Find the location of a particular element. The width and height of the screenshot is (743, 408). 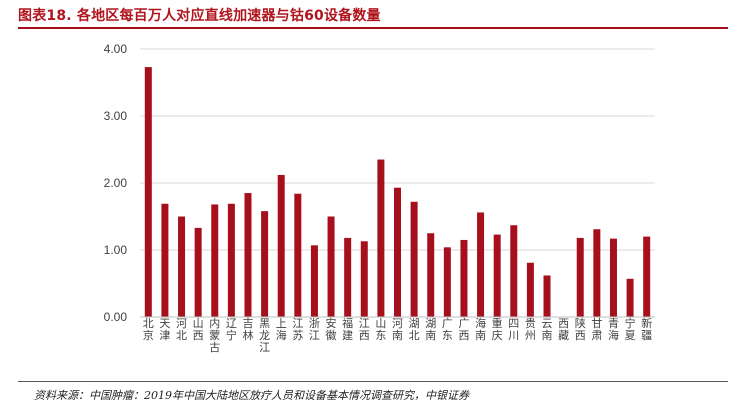

figure-title: 图表18. 各地区每百万人对应直线加速器与钴60设备数量 is located at coordinates (199, 16).